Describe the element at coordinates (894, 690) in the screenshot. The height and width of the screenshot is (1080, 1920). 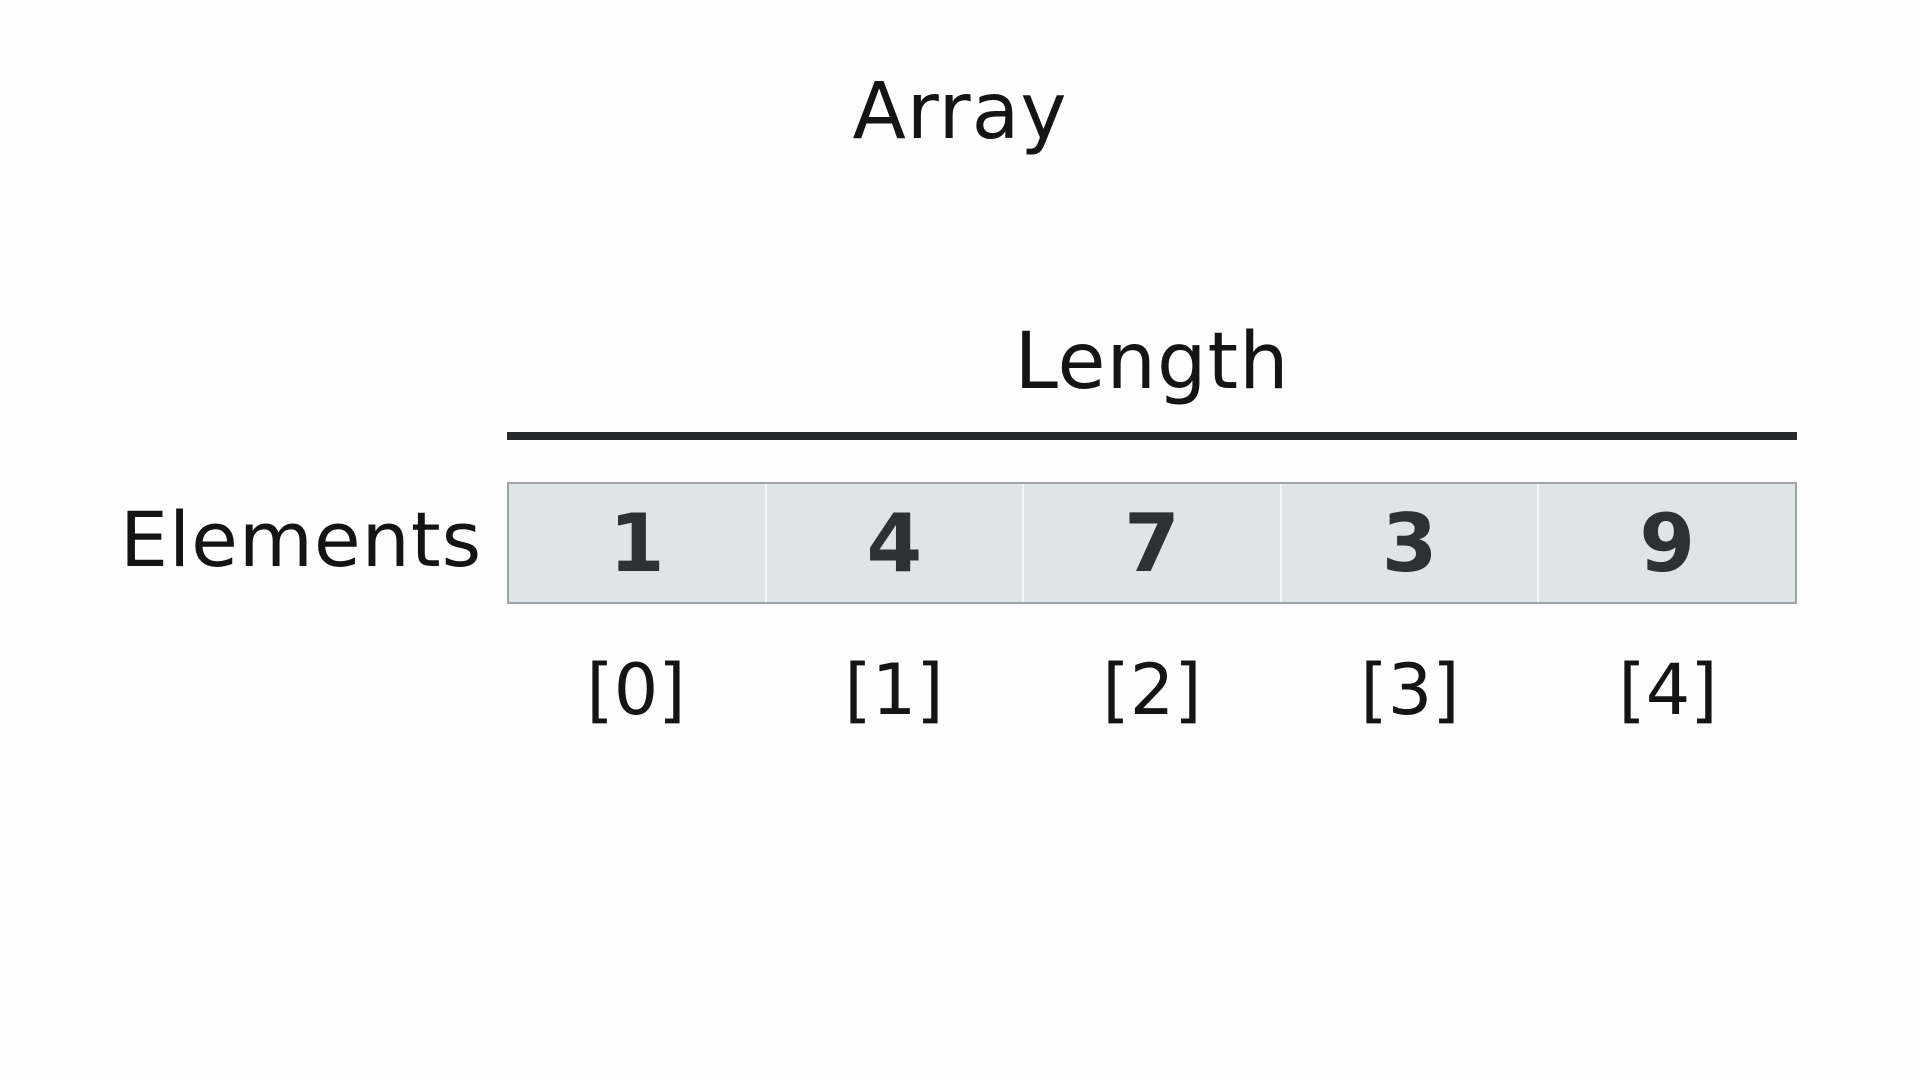
I see `index-label-1: [1]` at that location.